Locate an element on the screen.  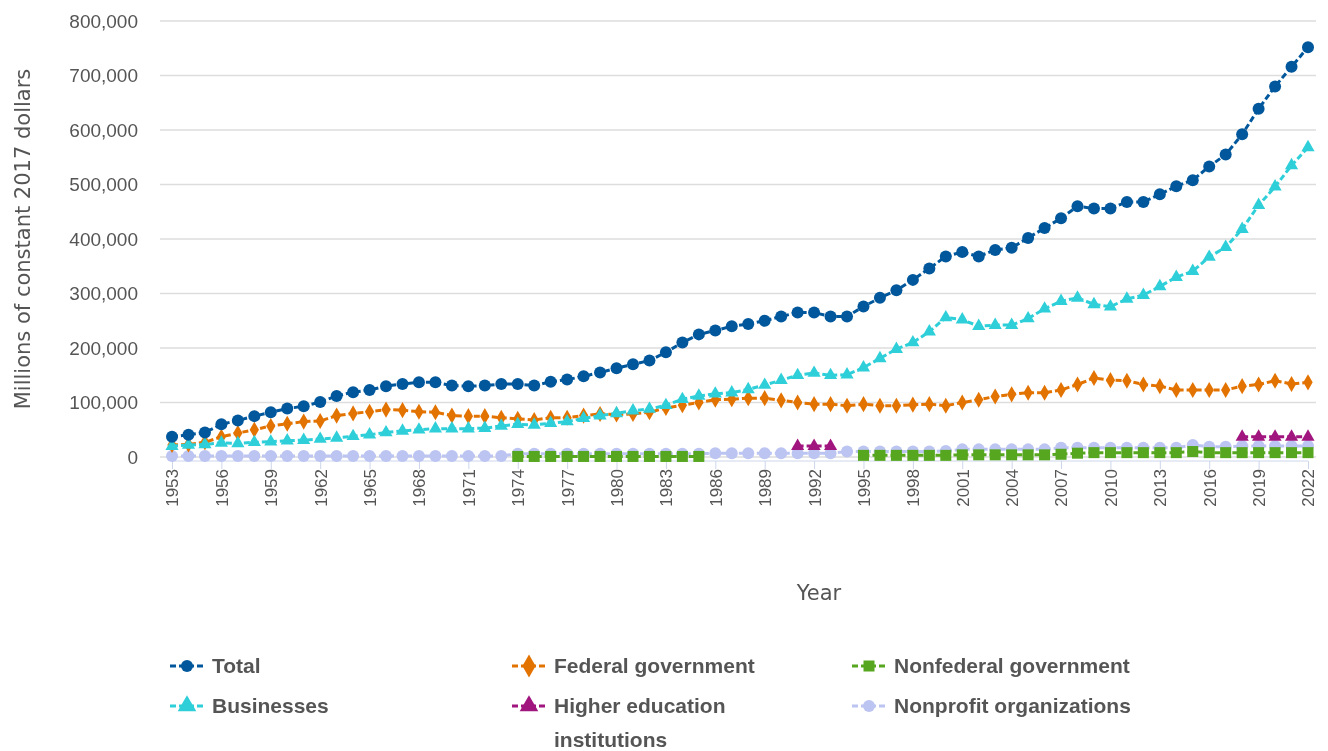
legend-label: Higher education institutions is located at coordinates (640, 722).